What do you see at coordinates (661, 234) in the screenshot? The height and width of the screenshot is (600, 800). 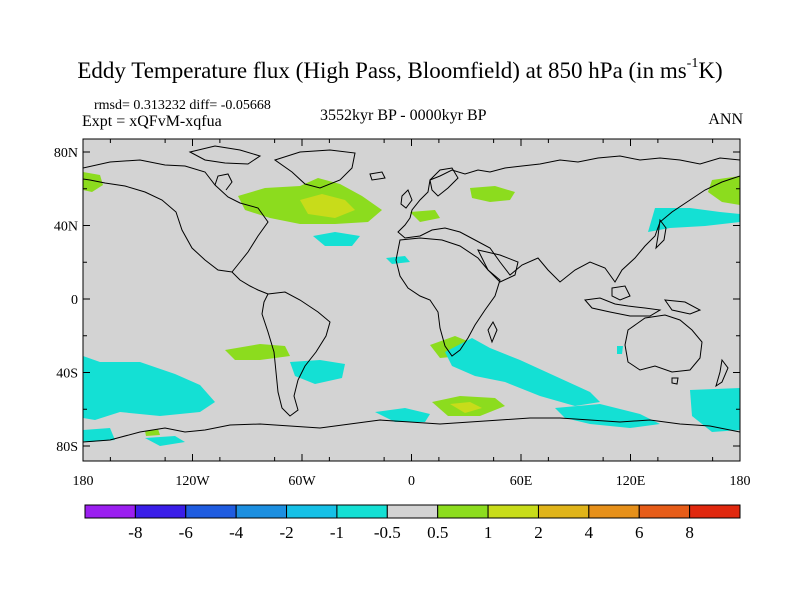 I see `coastline-japan` at bounding box center [661, 234].